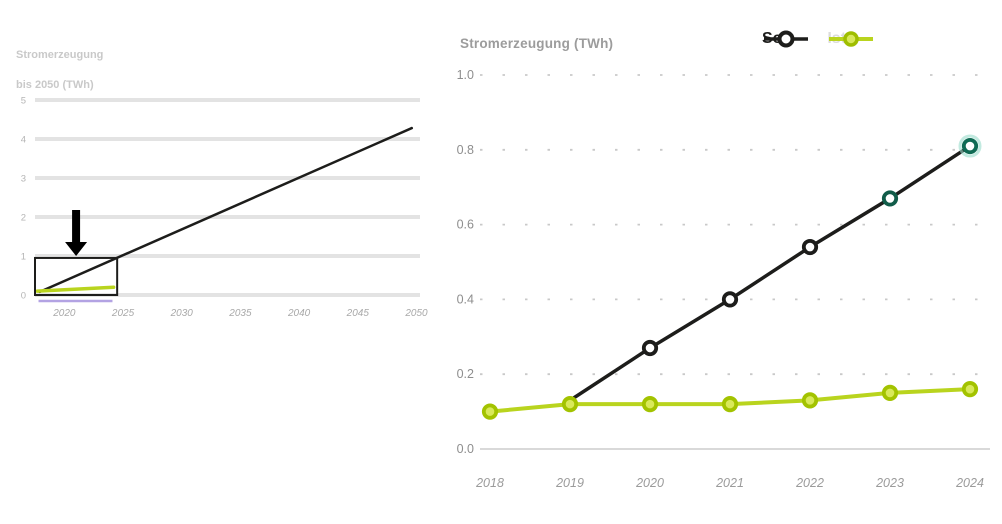 Image resolution: width=1002 pixels, height=524 pixels. I want to click on x-tick-label: 2019, so click(569, 483).